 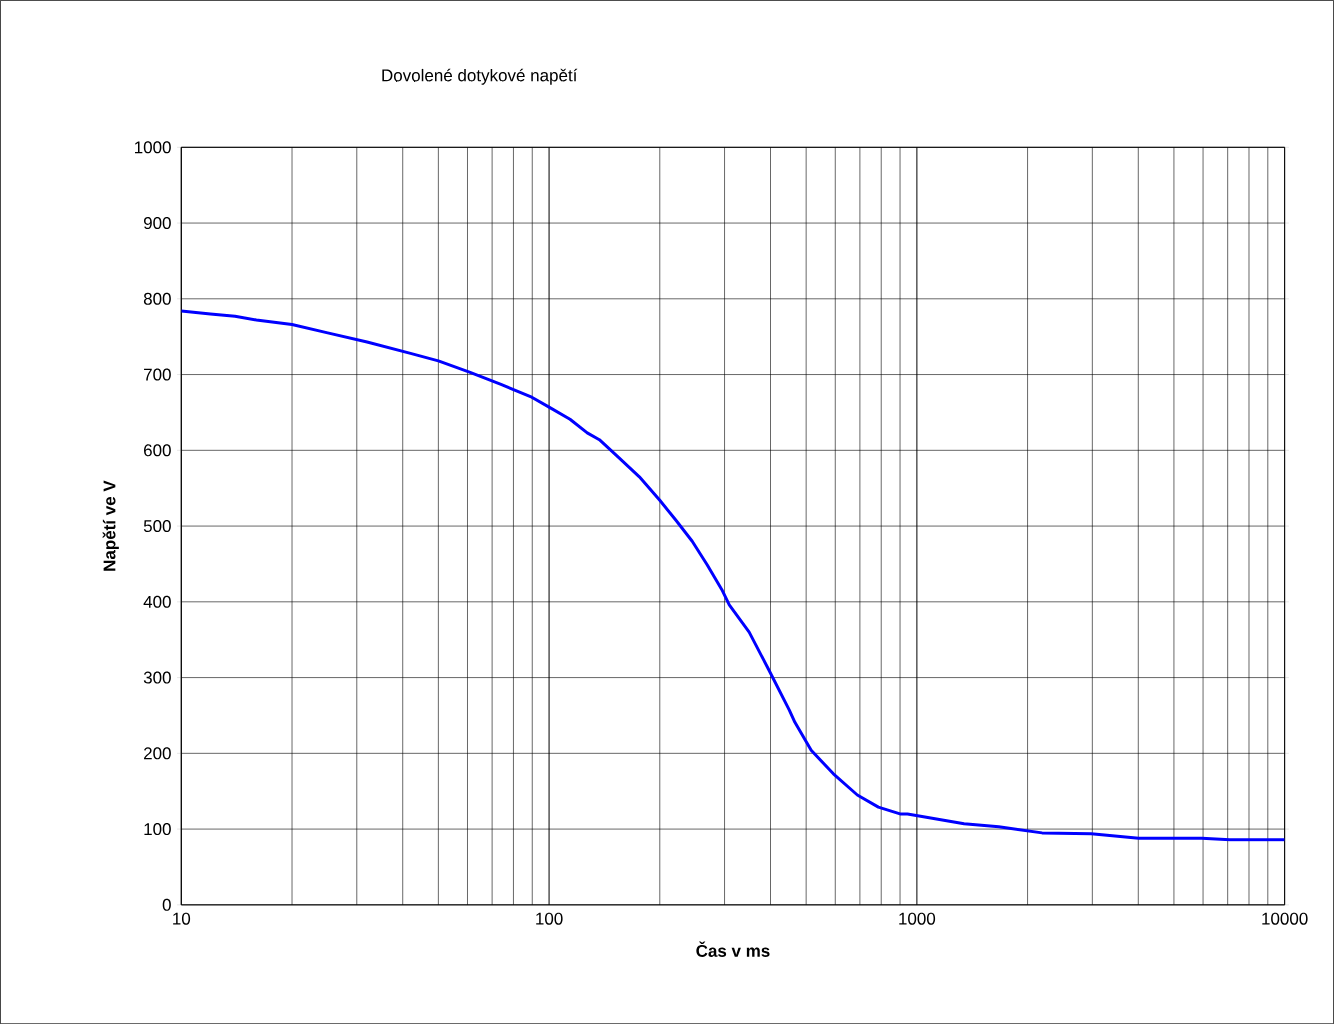 I want to click on y-tick-label: 400, so click(x=157, y=601).